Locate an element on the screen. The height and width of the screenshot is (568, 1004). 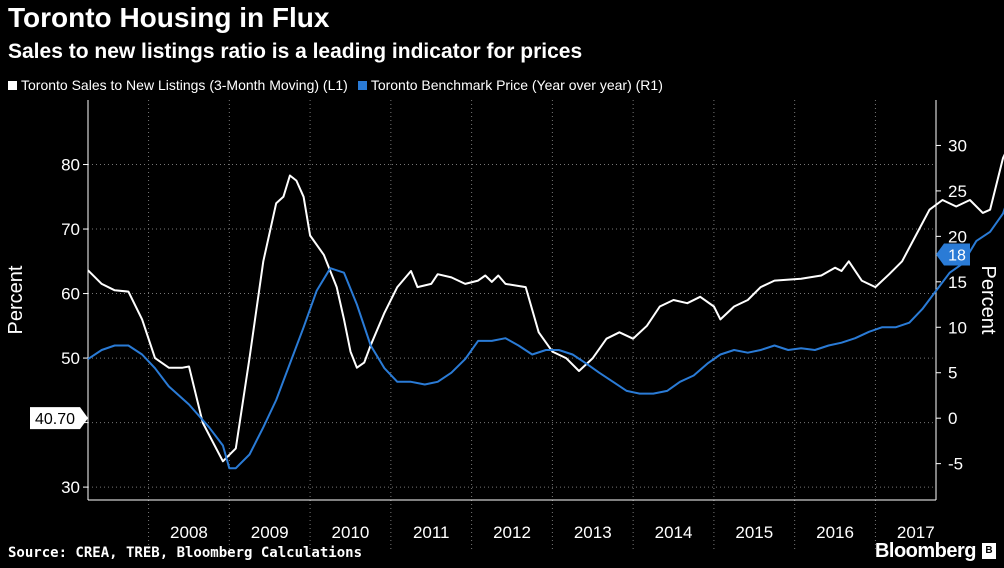
price-end-value-badge is located at coordinates (953, 254).